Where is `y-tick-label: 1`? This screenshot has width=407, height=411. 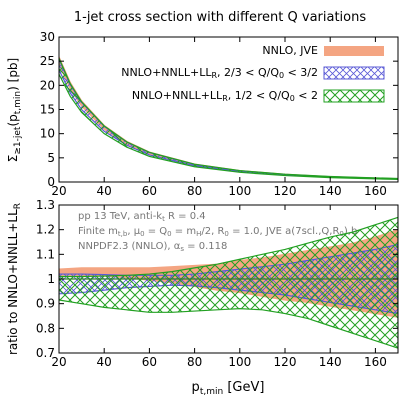
y-tick-label: 1 is located at coordinates (51, 279).